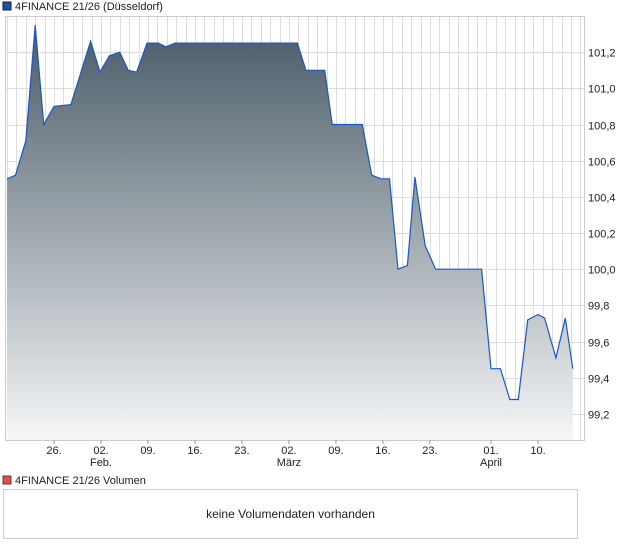 This screenshot has width=620, height=546. Describe the element at coordinates (598, 344) in the screenshot. I see `y-tick-label: 99,6` at that location.